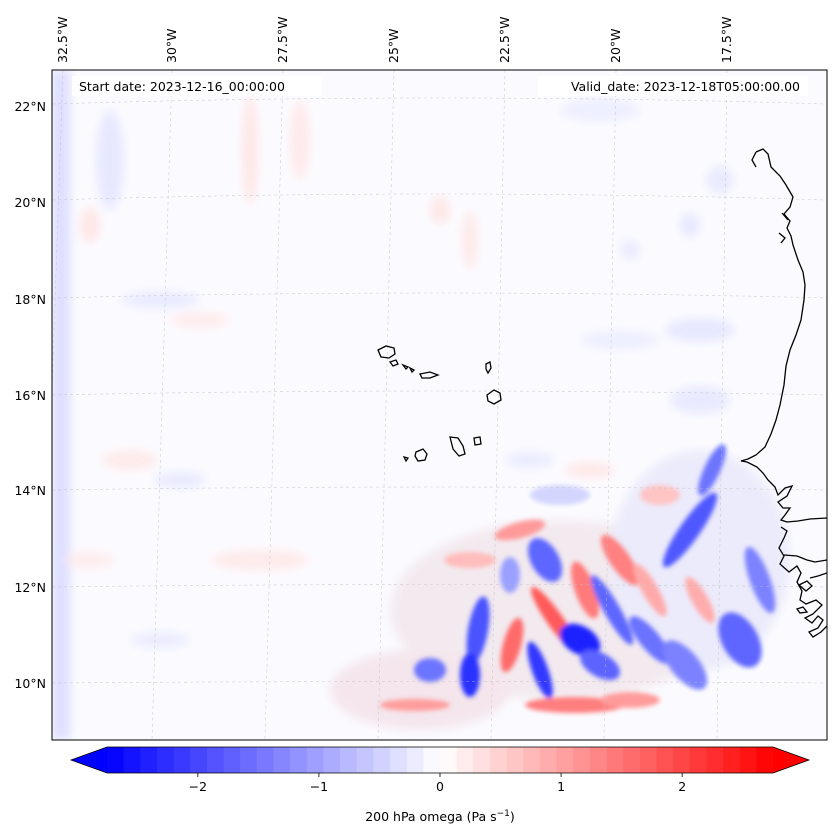  What do you see at coordinates (685, 86) in the screenshot?
I see `valid-date-label: Valid_date: 2023-12-18T05:00:00.00` at bounding box center [685, 86].